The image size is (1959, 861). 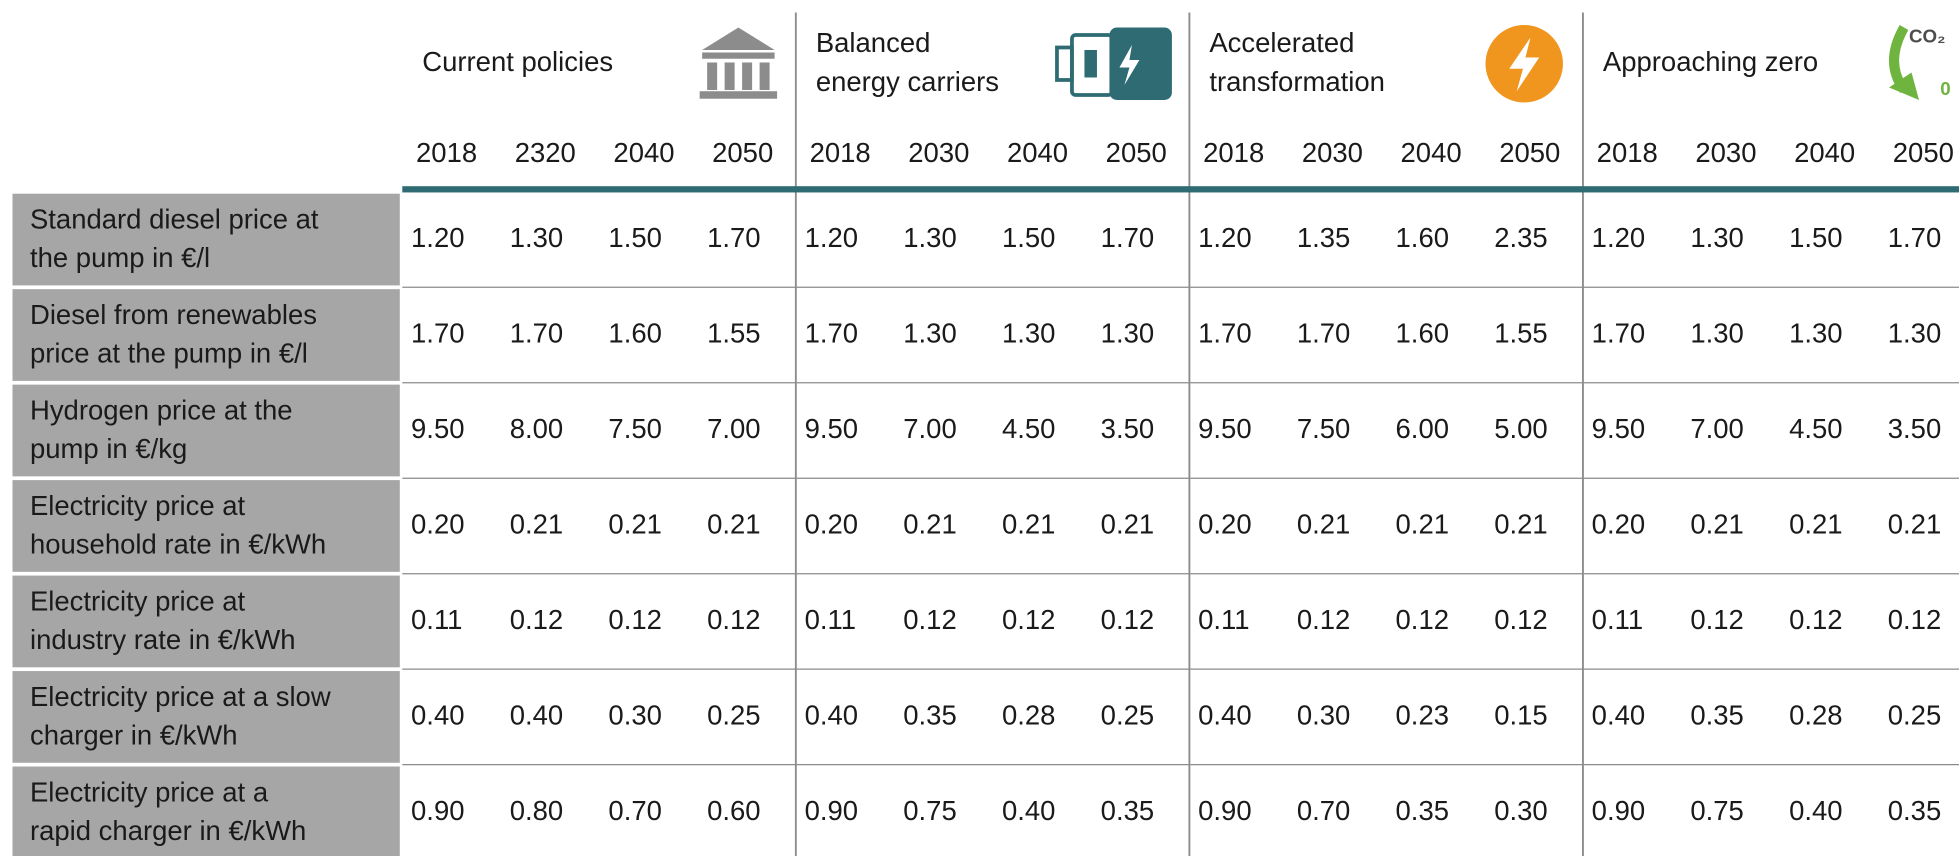 What do you see at coordinates (1520, 715) in the screenshot?
I see `cell-value: 0.15` at bounding box center [1520, 715].